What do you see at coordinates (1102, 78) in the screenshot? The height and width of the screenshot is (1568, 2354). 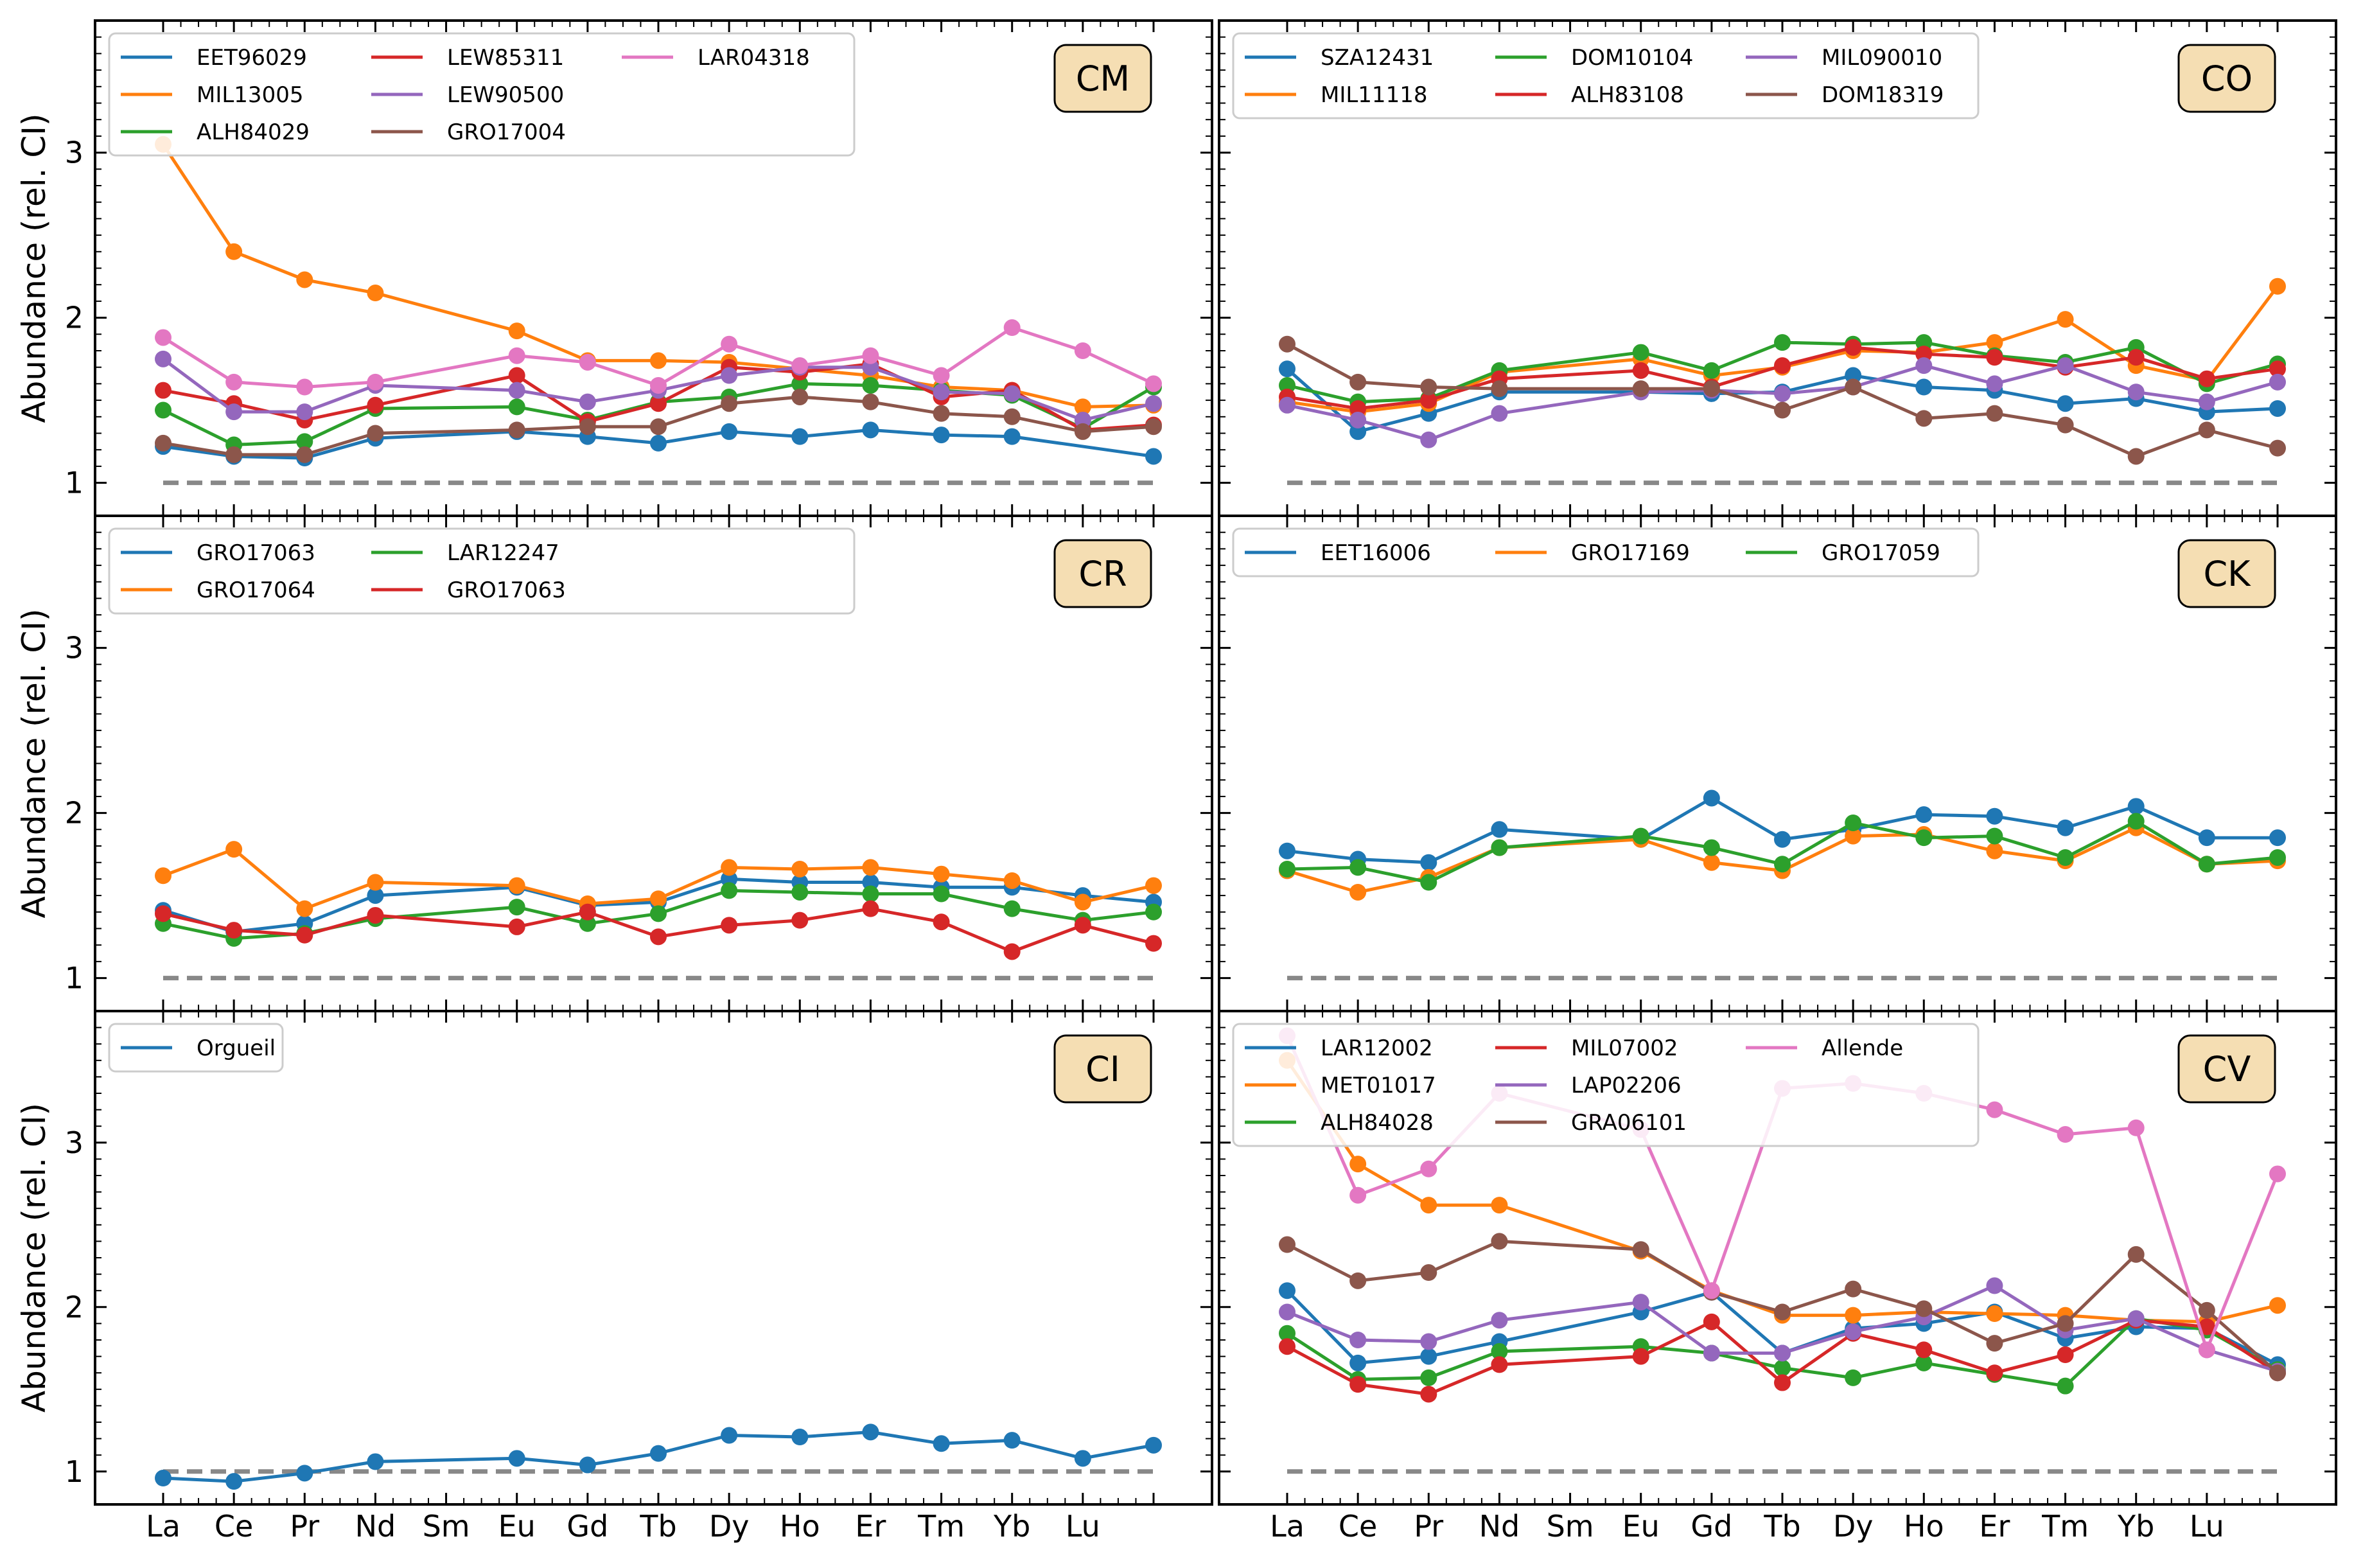 I see `panel-label-box` at bounding box center [1102, 78].